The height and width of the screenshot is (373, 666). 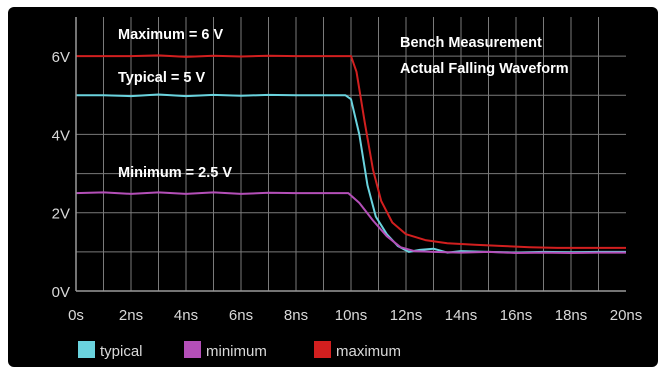 What do you see at coordinates (175, 173) in the screenshot?
I see `annotation-minimum: Minimum = 2.5 V` at bounding box center [175, 173].